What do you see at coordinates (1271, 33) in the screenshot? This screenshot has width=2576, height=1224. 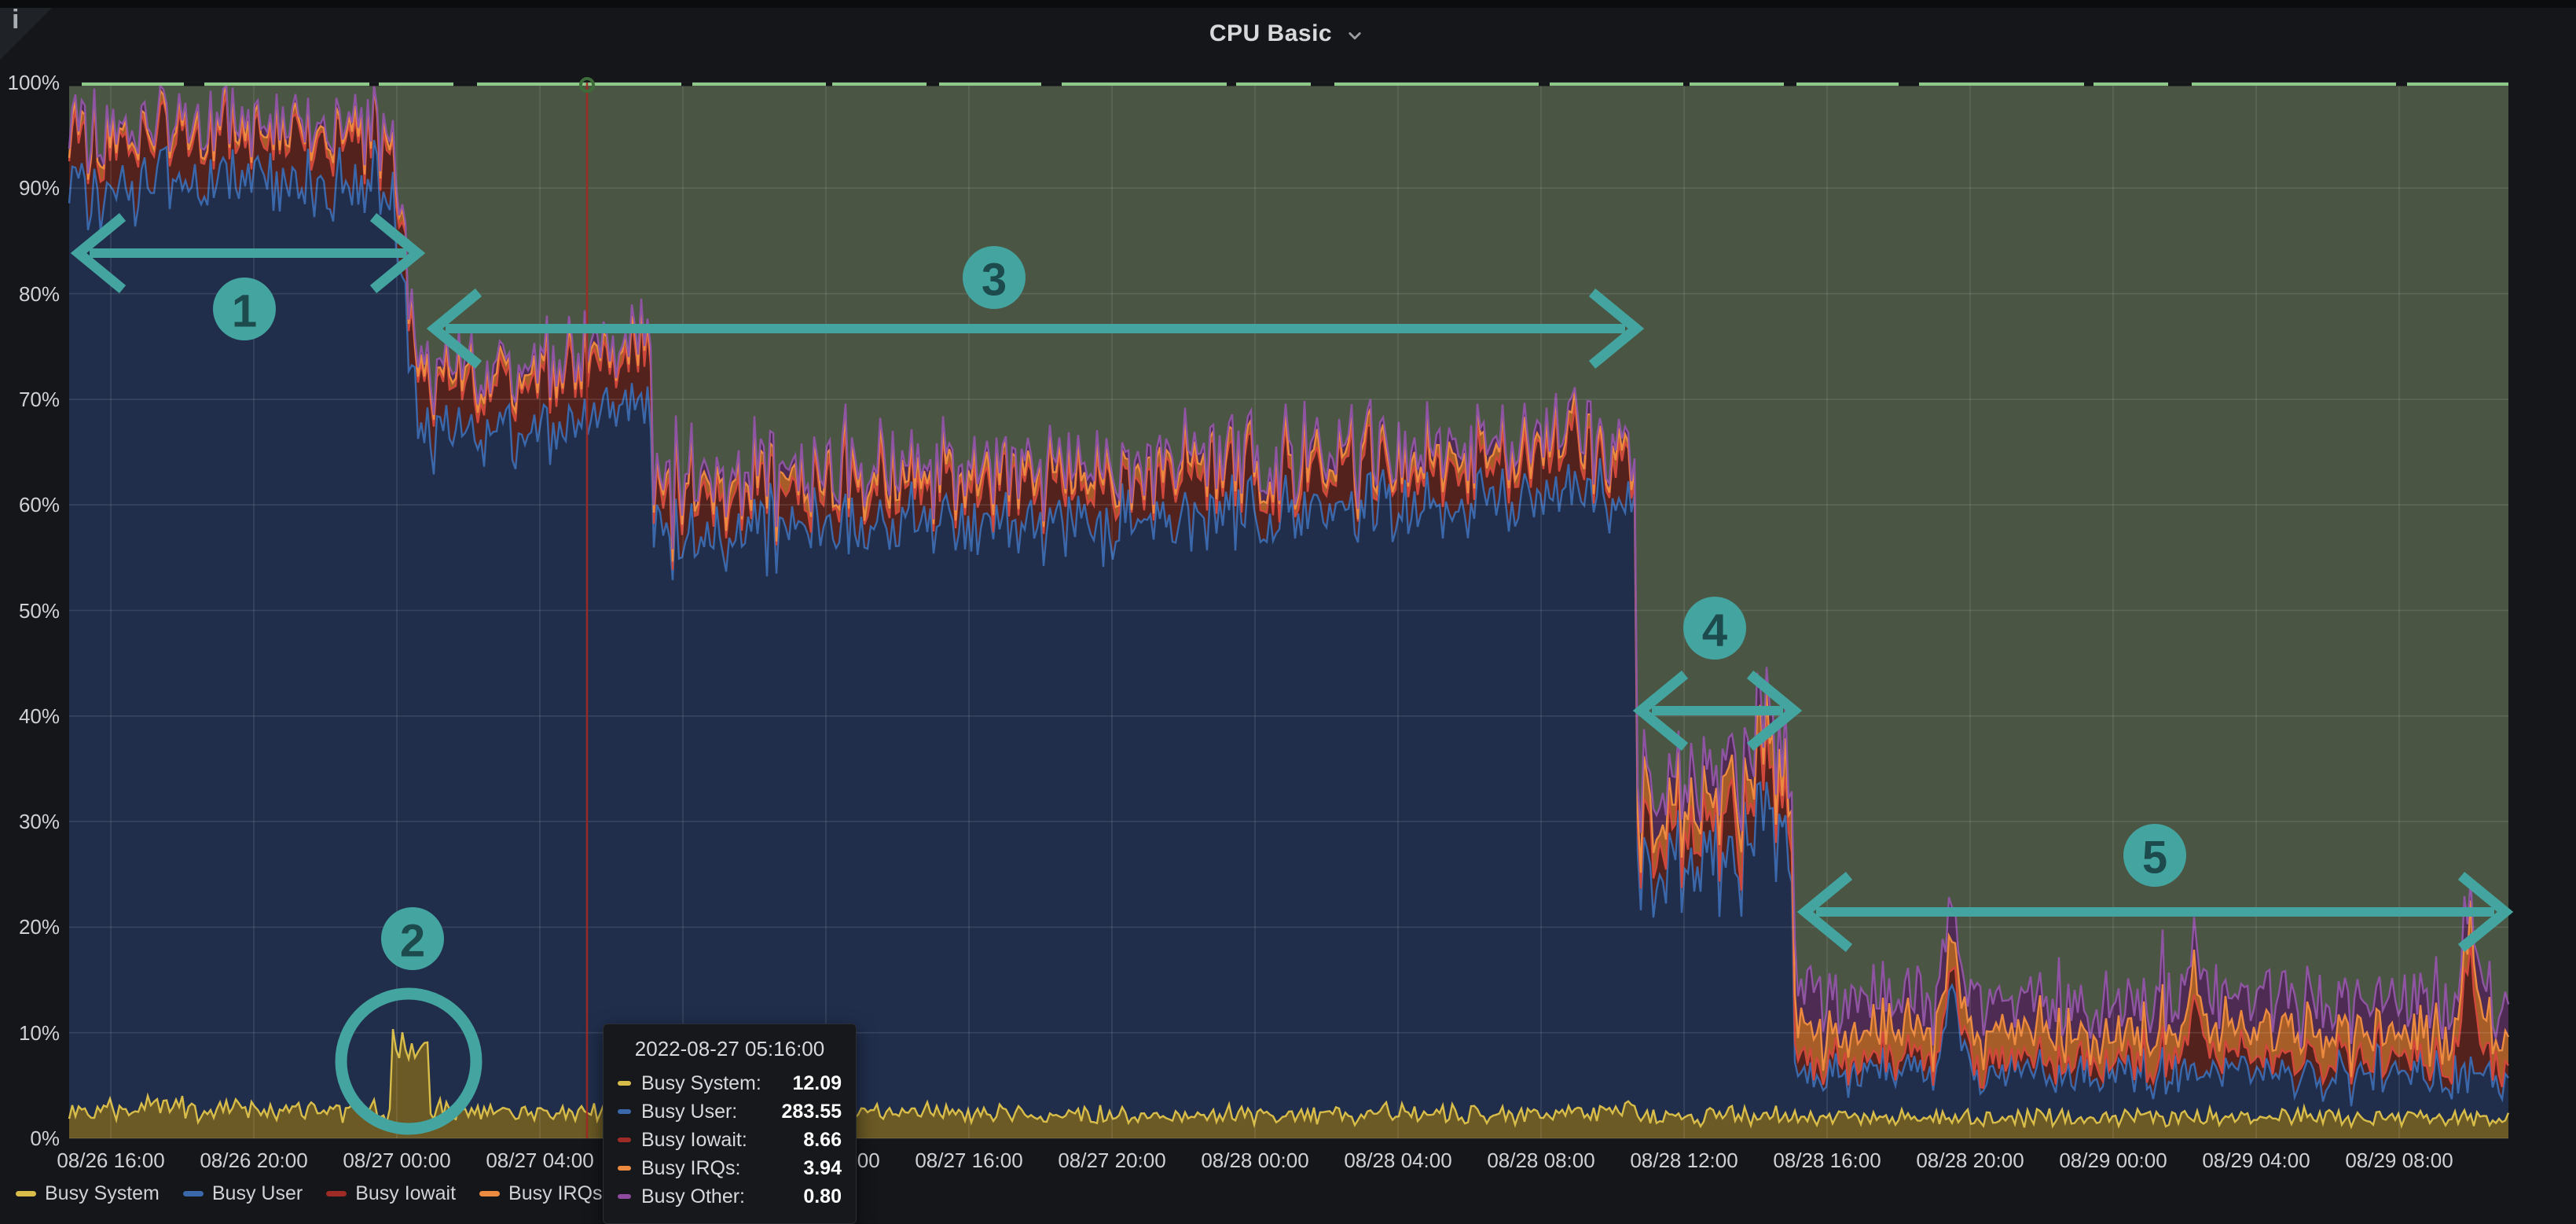 I see `panel-title: CPU Basic` at bounding box center [1271, 33].